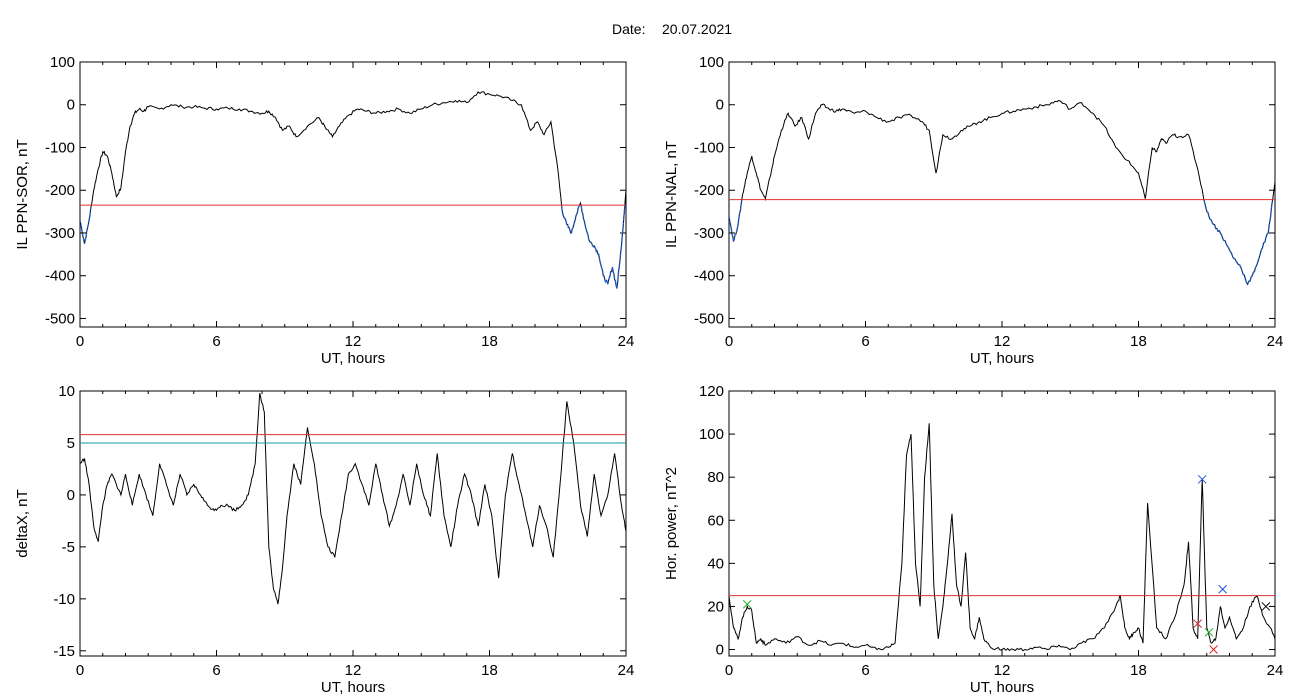 The width and height of the screenshot is (1300, 700). Describe the element at coordinates (711, 391) in the screenshot. I see `y-tick-label: 120` at that location.